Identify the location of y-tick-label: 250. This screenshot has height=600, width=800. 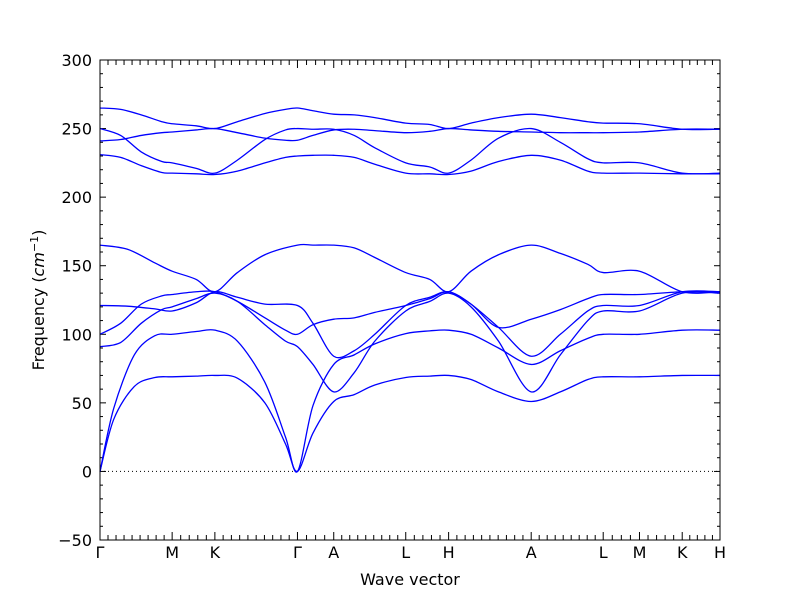
(76, 129).